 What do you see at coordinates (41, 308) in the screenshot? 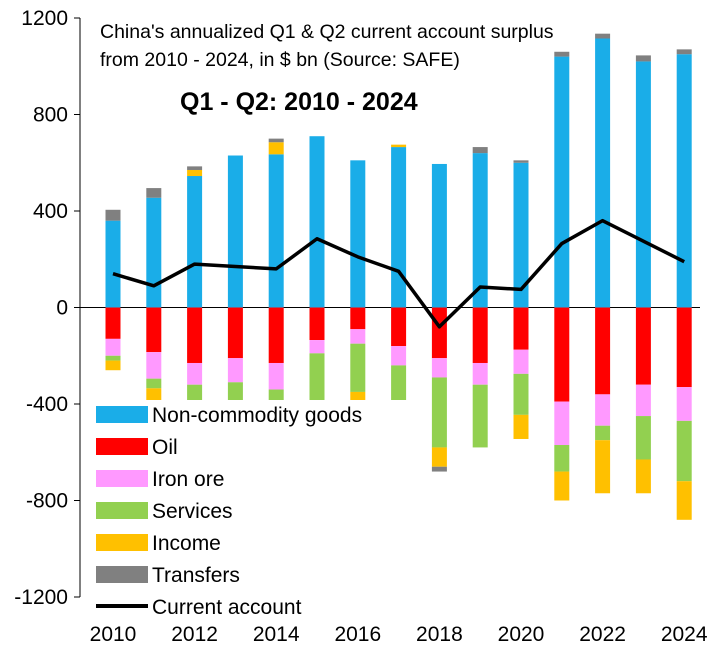
I see `y-axis-tick-labels: 1200 800 400 0 -400 -800 -1200` at bounding box center [41, 308].